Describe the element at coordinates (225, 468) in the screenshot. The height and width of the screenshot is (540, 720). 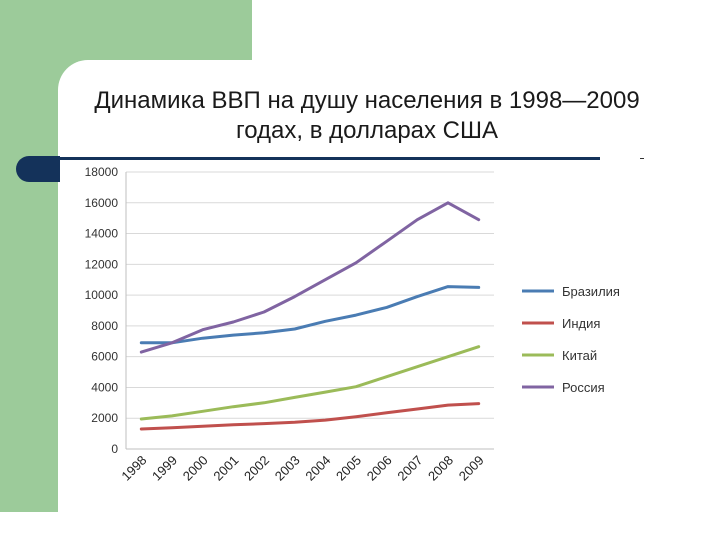
I see `x-tick-label: 2001` at that location.